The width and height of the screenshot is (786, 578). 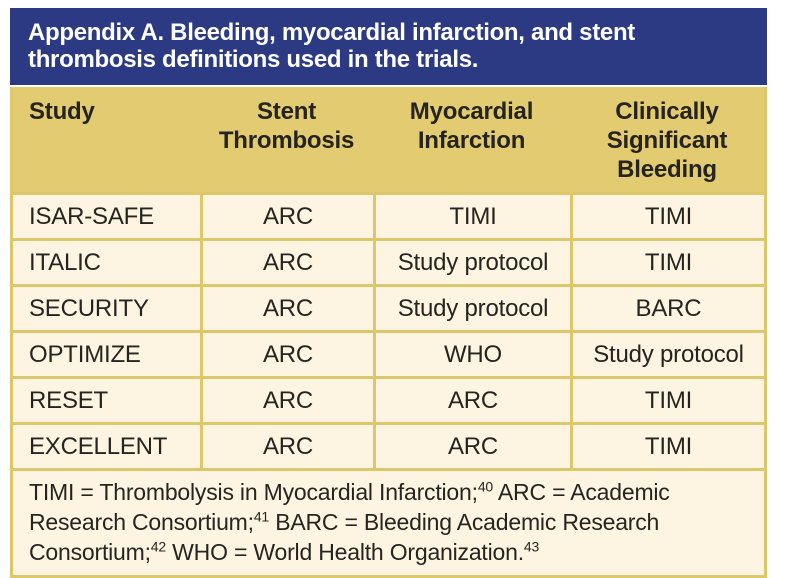 I want to click on column-header-myocardial-infarction: Myocardial Infarction, so click(x=471, y=126).